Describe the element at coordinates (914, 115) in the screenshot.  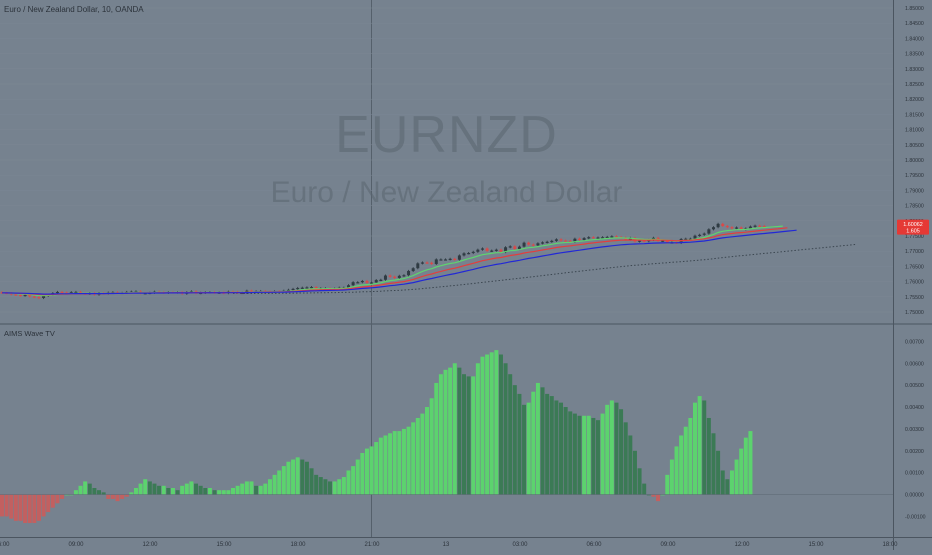
I see `price-axis-tick-label: 1.81500` at that location.